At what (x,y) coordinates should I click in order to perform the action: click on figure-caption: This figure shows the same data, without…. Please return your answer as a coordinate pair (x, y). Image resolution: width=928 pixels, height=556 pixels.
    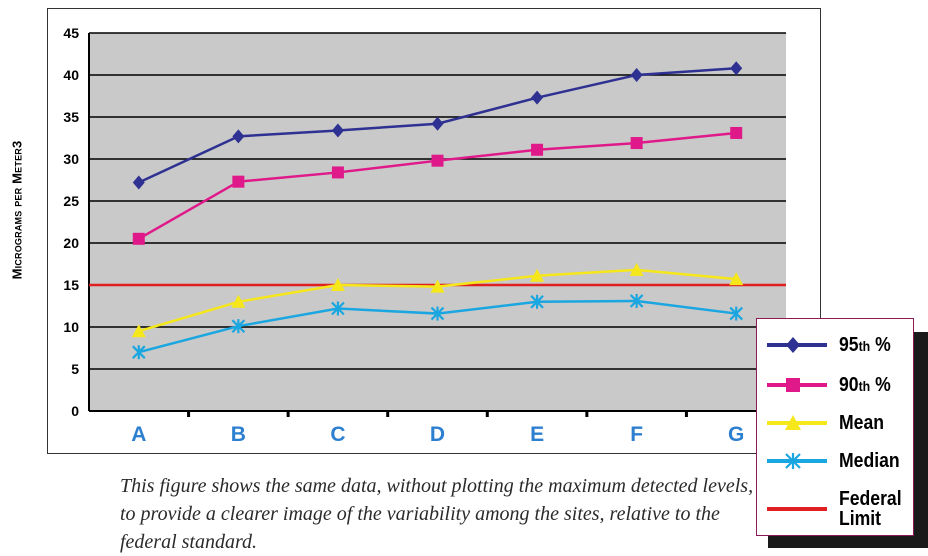
    Looking at the image, I should click on (437, 514).